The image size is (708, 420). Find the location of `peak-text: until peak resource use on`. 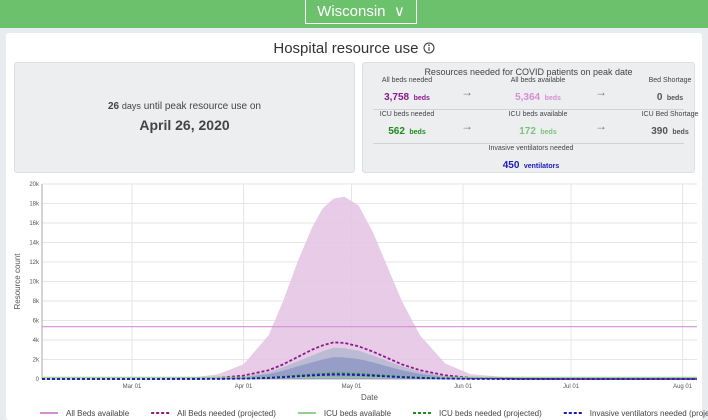

peak-text: until peak resource use on is located at coordinates (202, 106).